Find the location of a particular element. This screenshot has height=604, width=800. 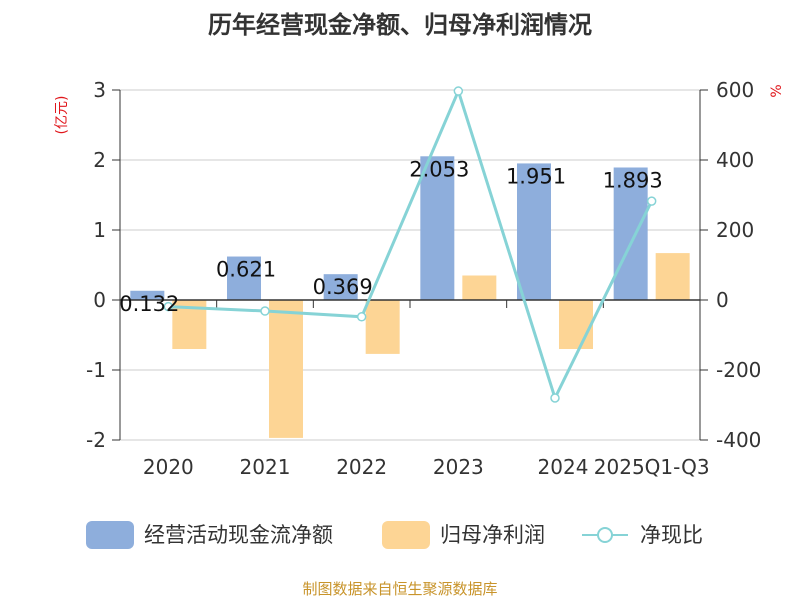

right-tick-label: 200 is located at coordinates (735, 230).